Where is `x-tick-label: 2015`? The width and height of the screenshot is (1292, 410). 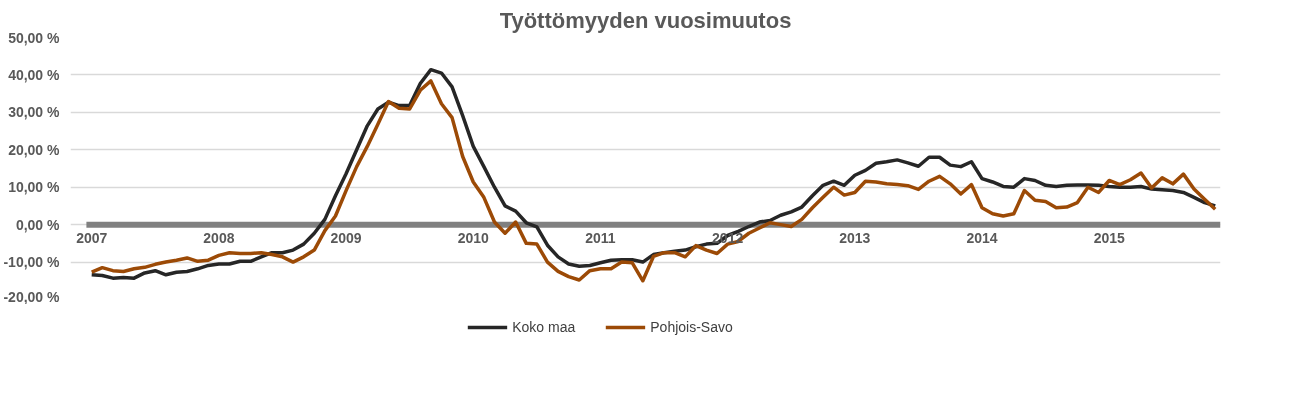 x-tick-label: 2015 is located at coordinates (1109, 237).